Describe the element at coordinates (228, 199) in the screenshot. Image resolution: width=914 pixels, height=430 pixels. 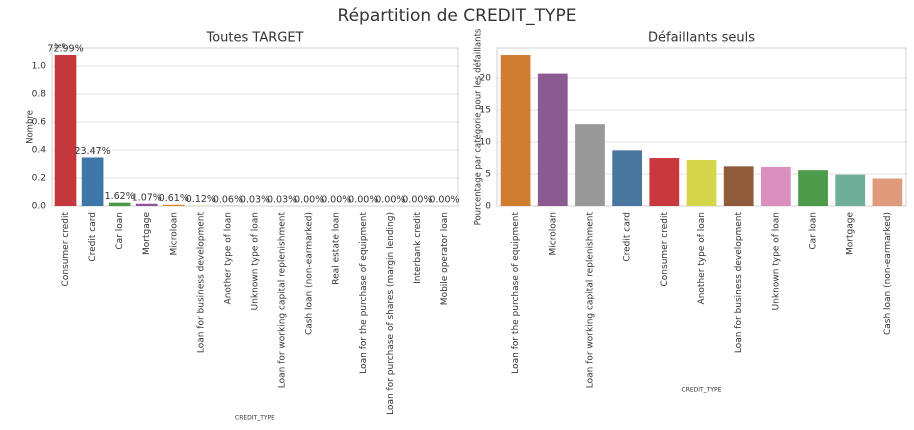
I see `share-label: 0.06%` at that location.